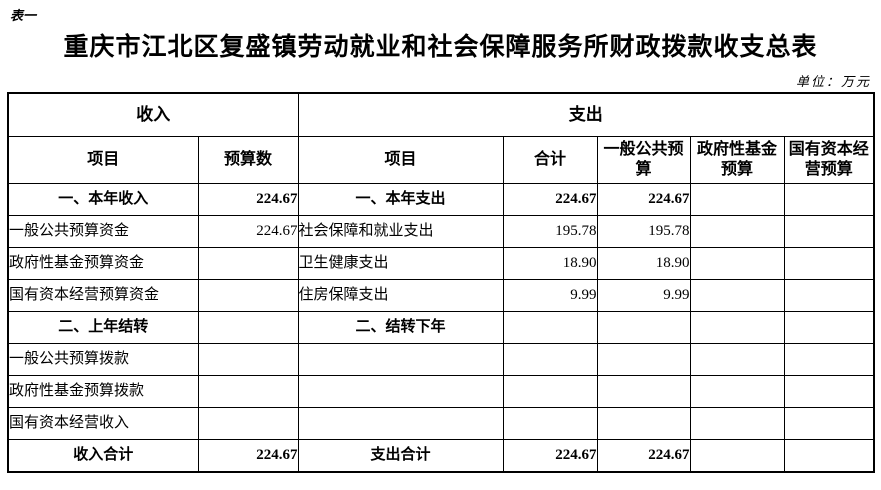 The width and height of the screenshot is (881, 490). What do you see at coordinates (103, 391) in the screenshot?
I see `income-item-cell: 政府性基金预算拨款` at bounding box center [103, 391].